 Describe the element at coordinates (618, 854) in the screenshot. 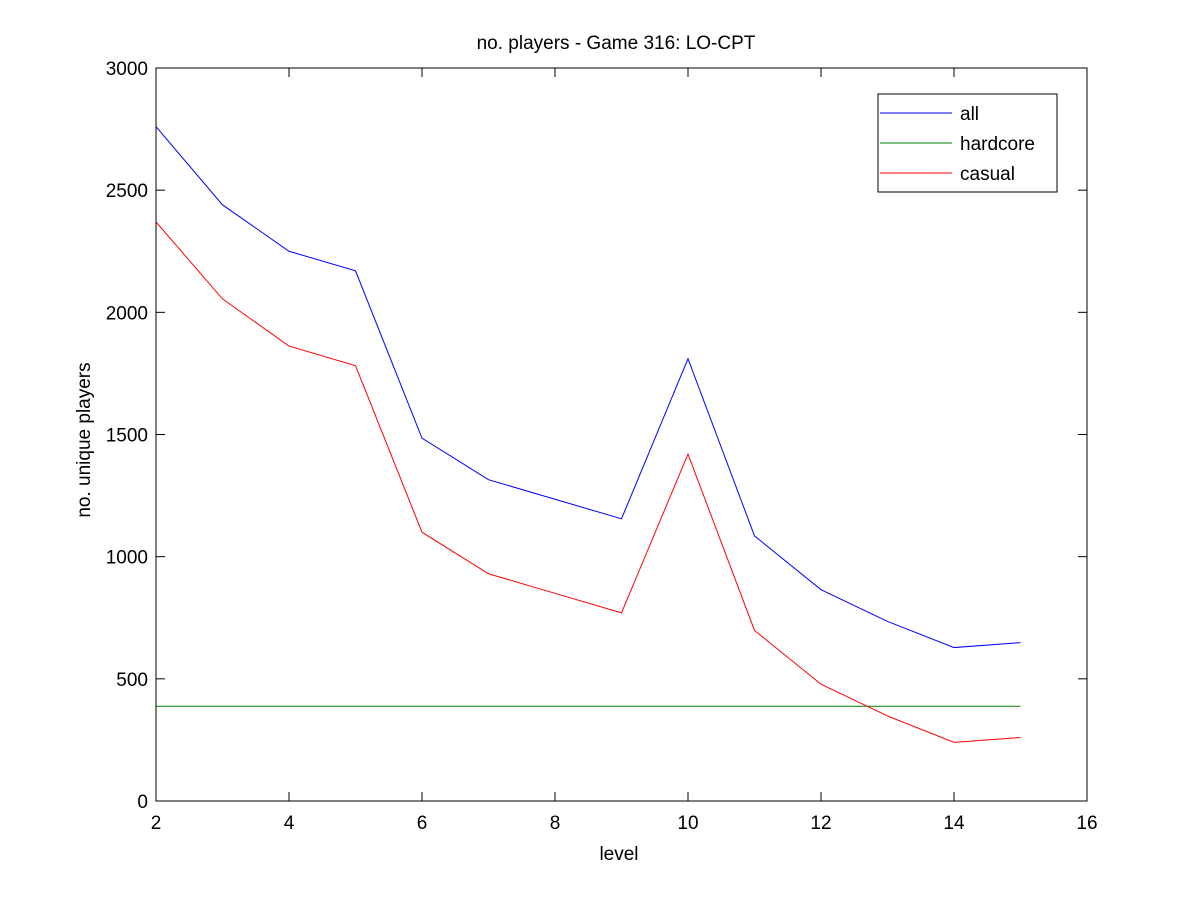

I see `x-axis-title: level` at that location.